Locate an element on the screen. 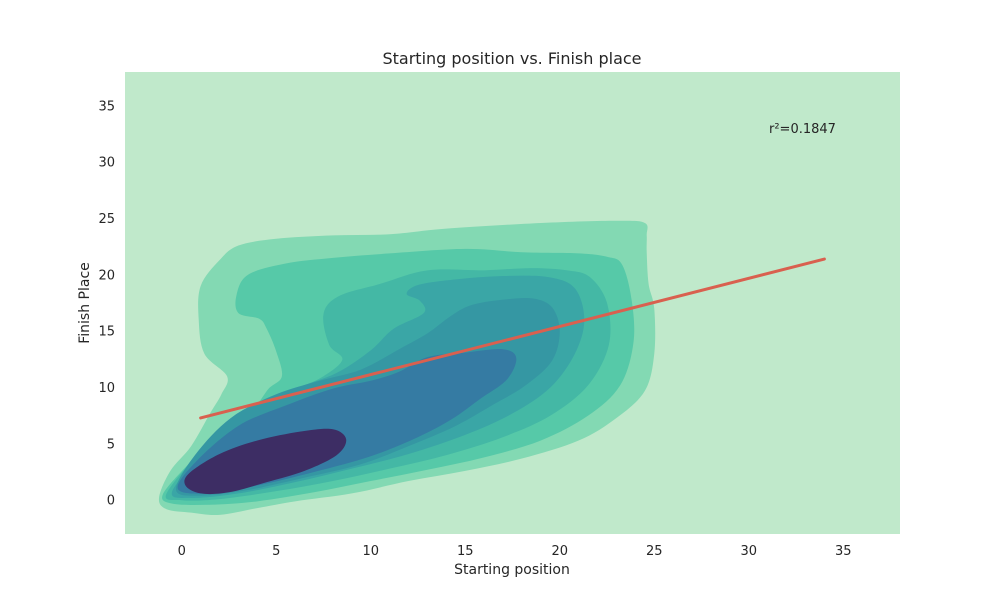  x-axis-ticks: 0 5 10 15 20 25 30 35 is located at coordinates (515, 551).